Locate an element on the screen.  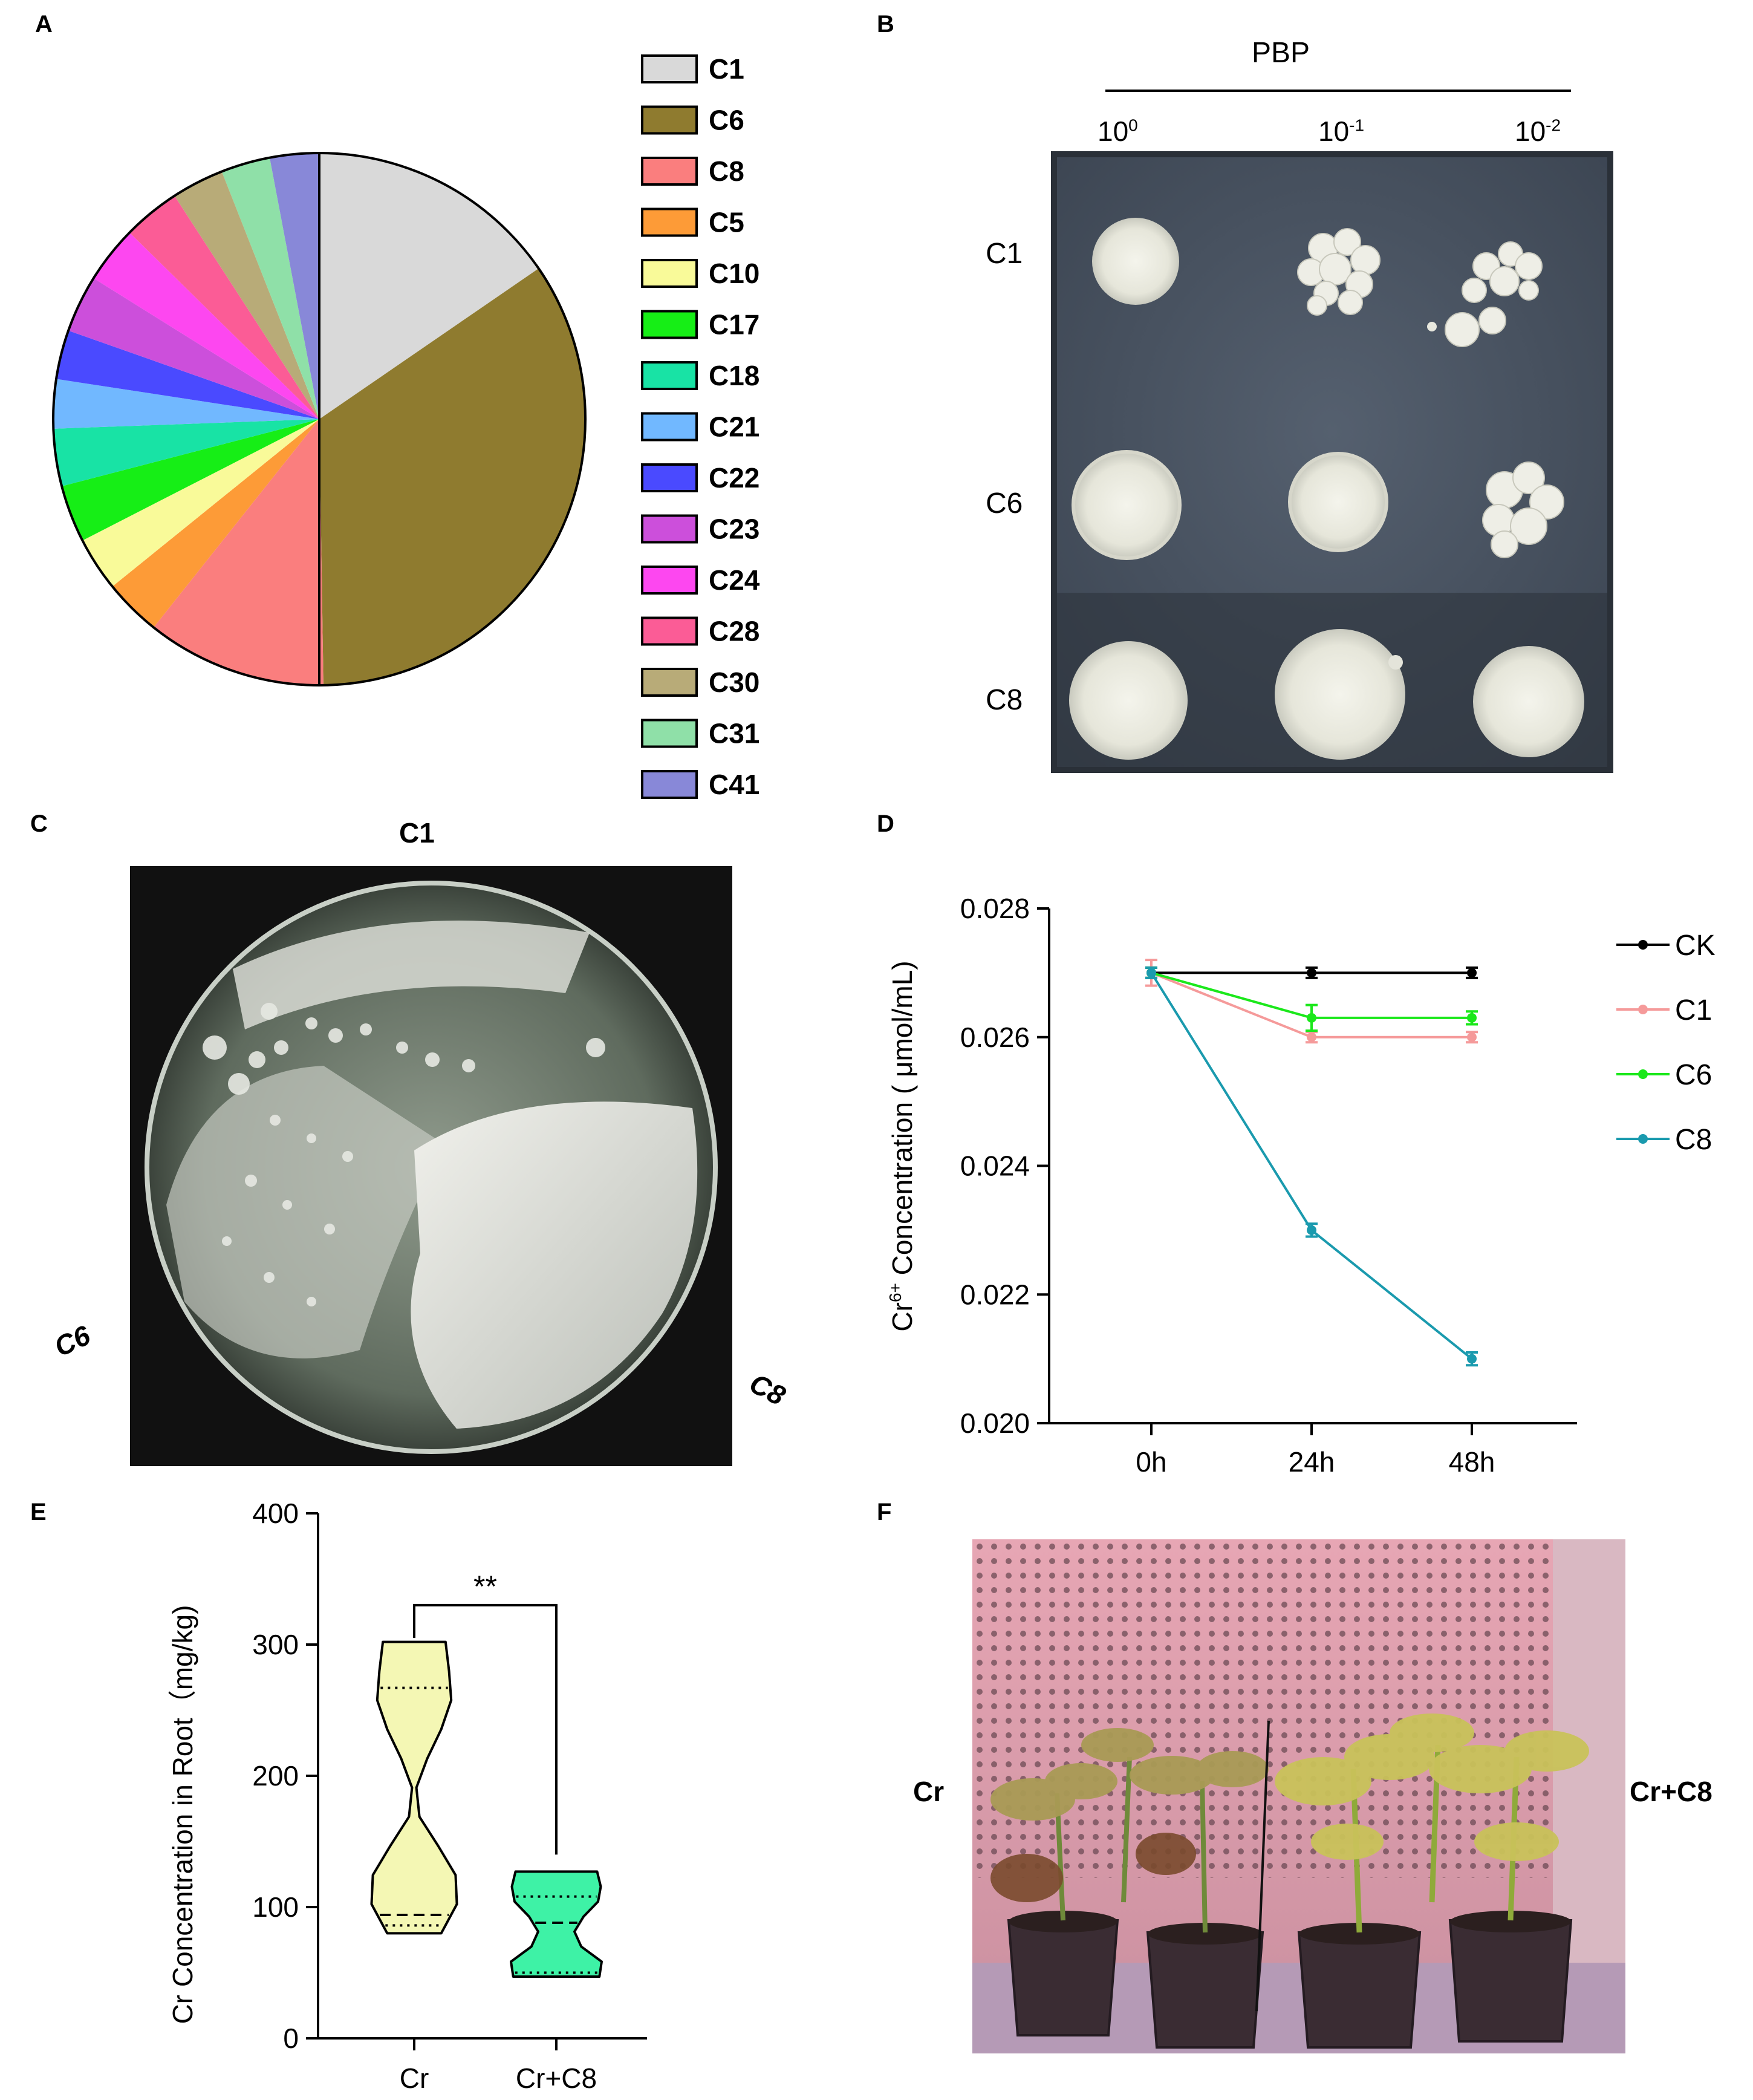
pie-slice-c6 is located at coordinates (452, 476).